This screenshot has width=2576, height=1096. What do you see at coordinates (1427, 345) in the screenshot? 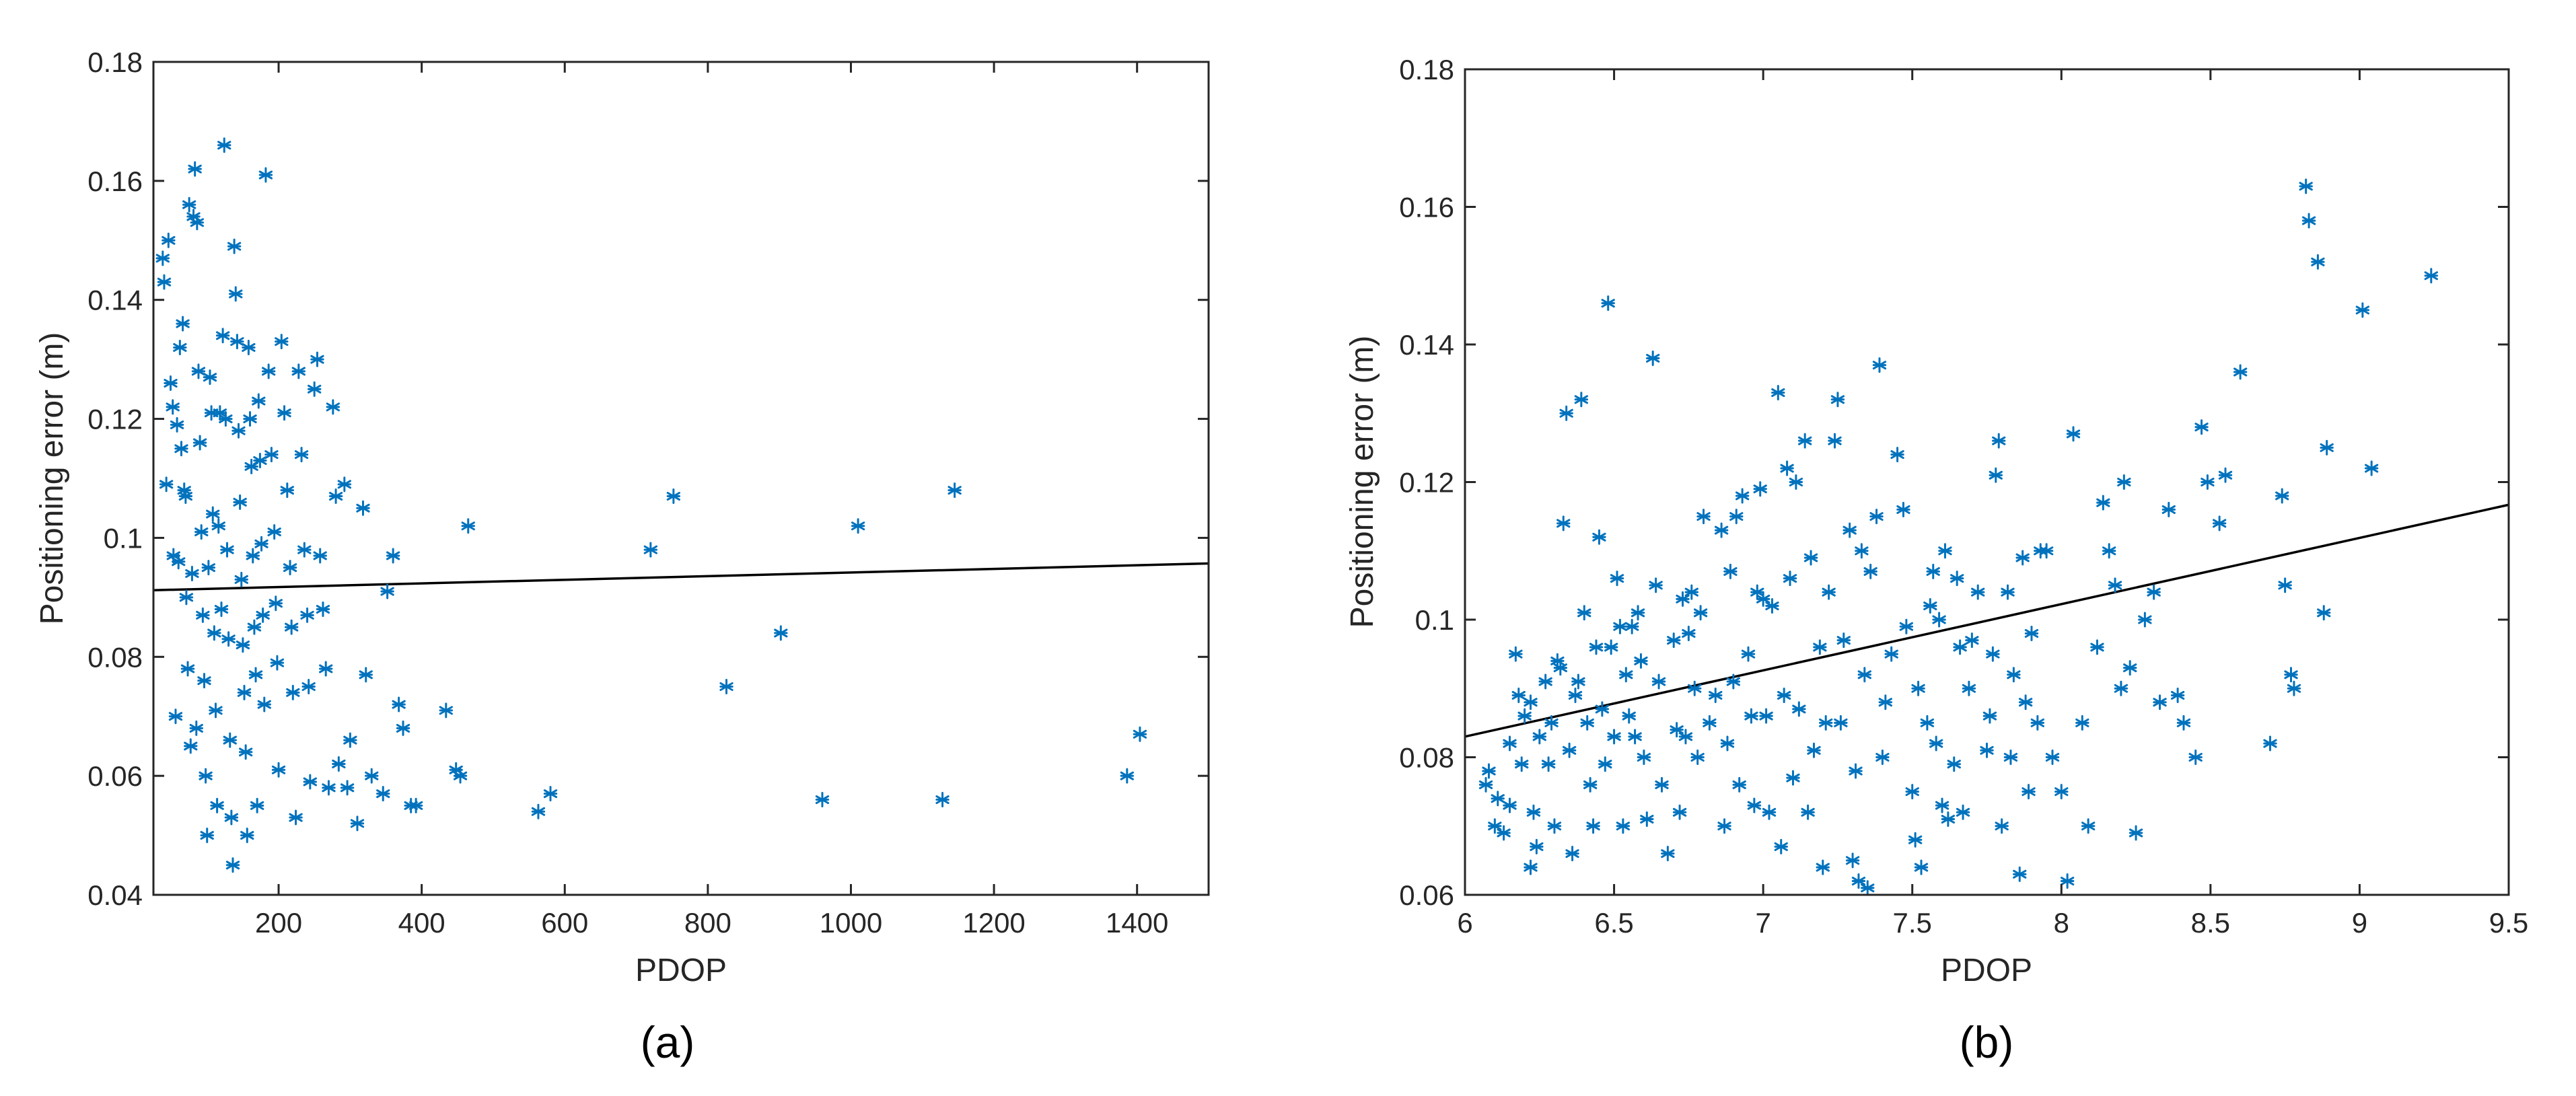
I see `y-tick-label-b: 0.14` at bounding box center [1427, 345].